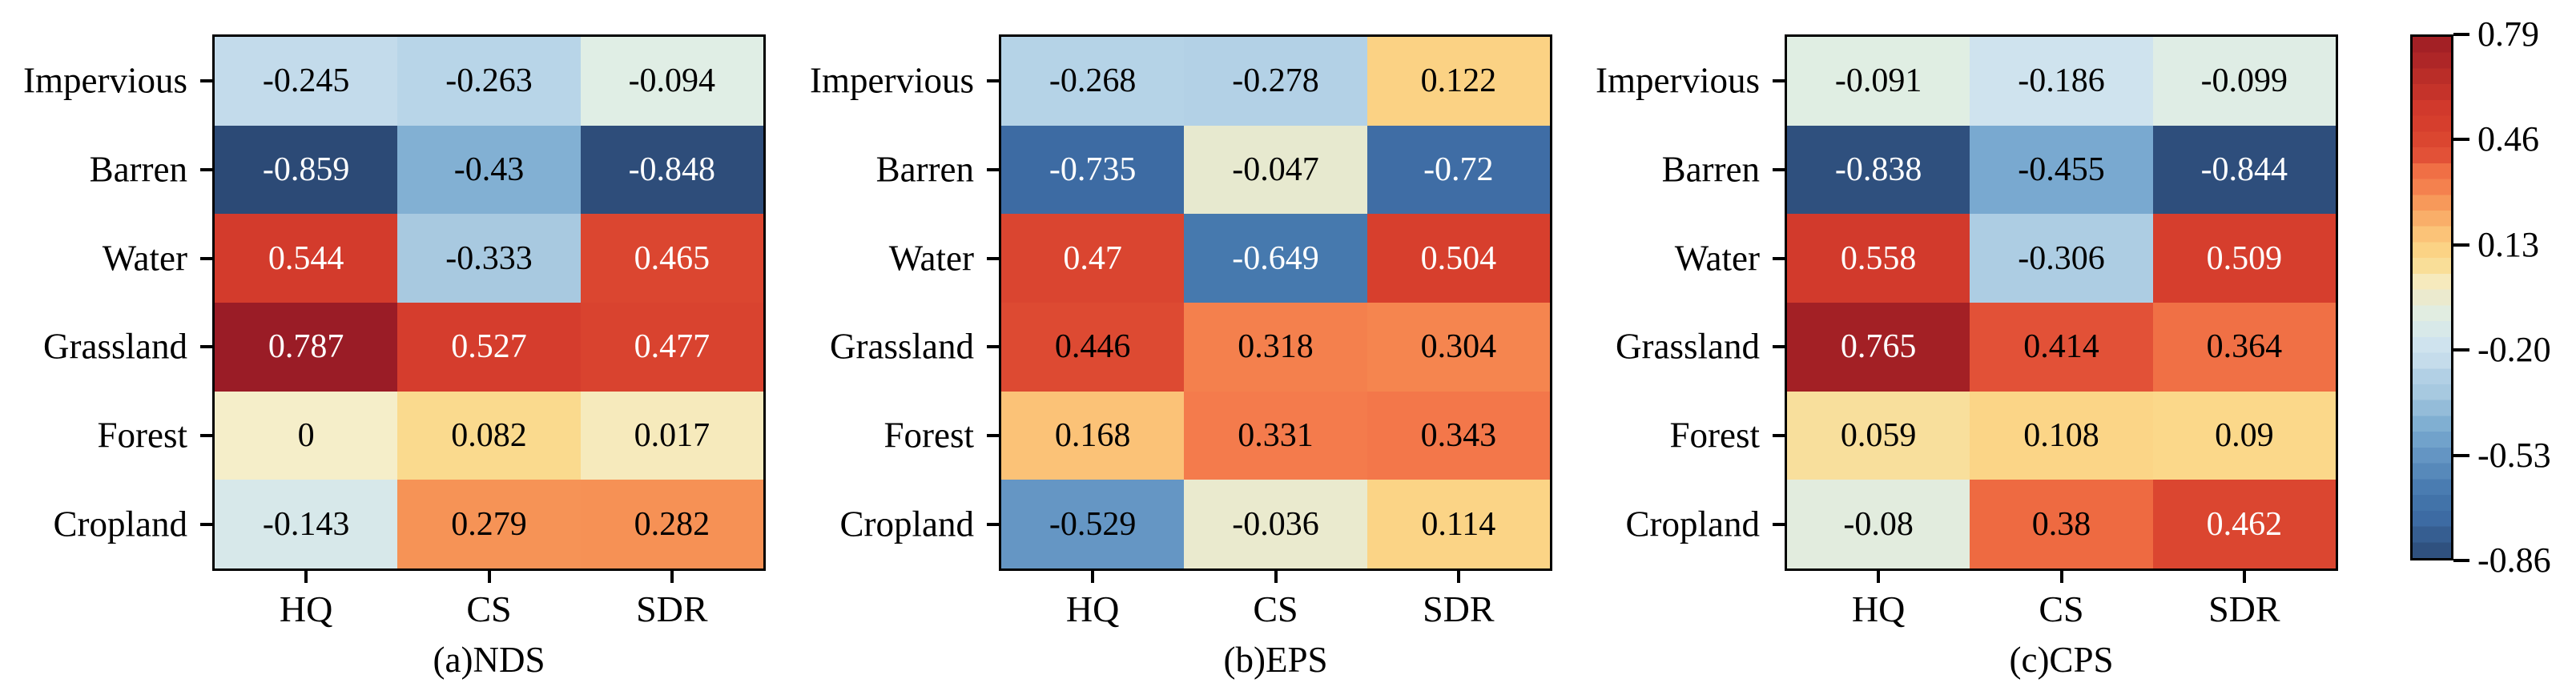 The image size is (2576, 699). What do you see at coordinates (2061, 81) in the screenshot?
I see `heatmap-cell: -0.186` at bounding box center [2061, 81].